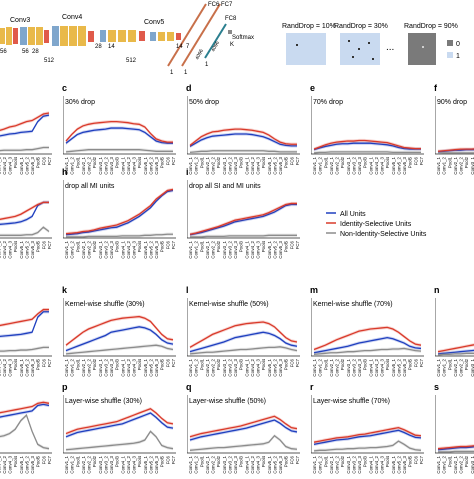 The image size is (474, 479). Describe the element at coordinates (353, 367) in the screenshot. I see `x-tick-label: Conv3_2` at that location.